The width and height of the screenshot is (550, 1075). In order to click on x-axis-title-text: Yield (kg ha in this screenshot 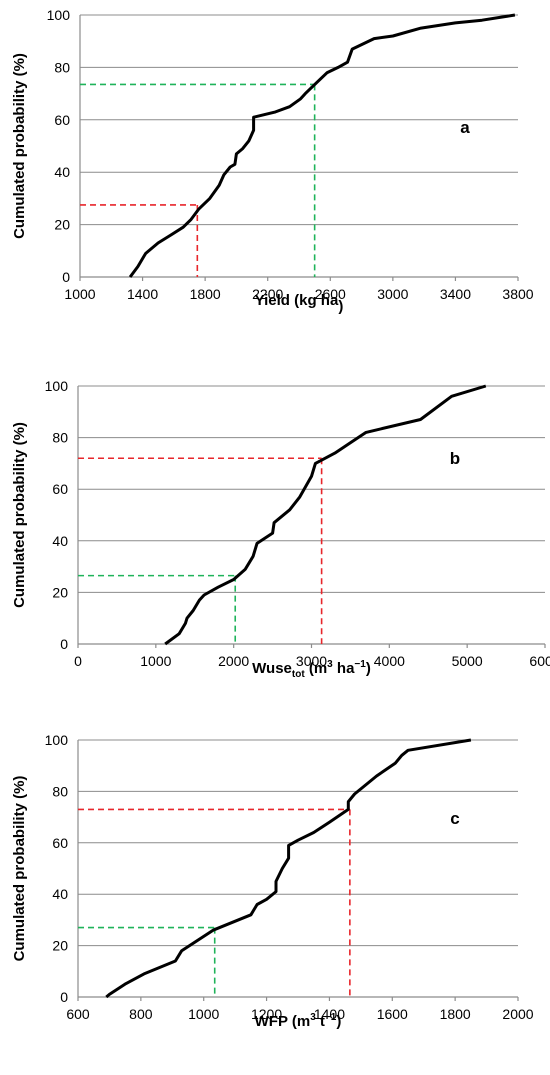, I will do `click(297, 300)`.